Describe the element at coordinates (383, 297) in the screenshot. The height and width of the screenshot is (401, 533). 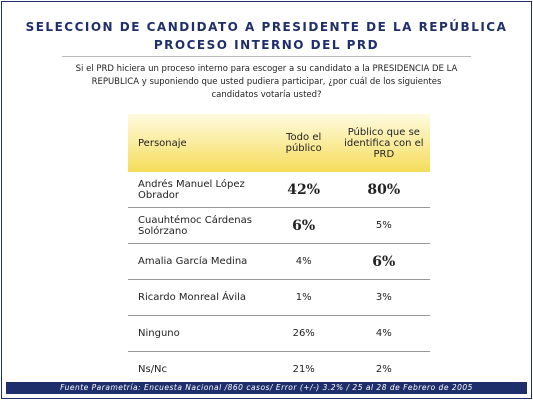
I see `cell: 3%` at that location.